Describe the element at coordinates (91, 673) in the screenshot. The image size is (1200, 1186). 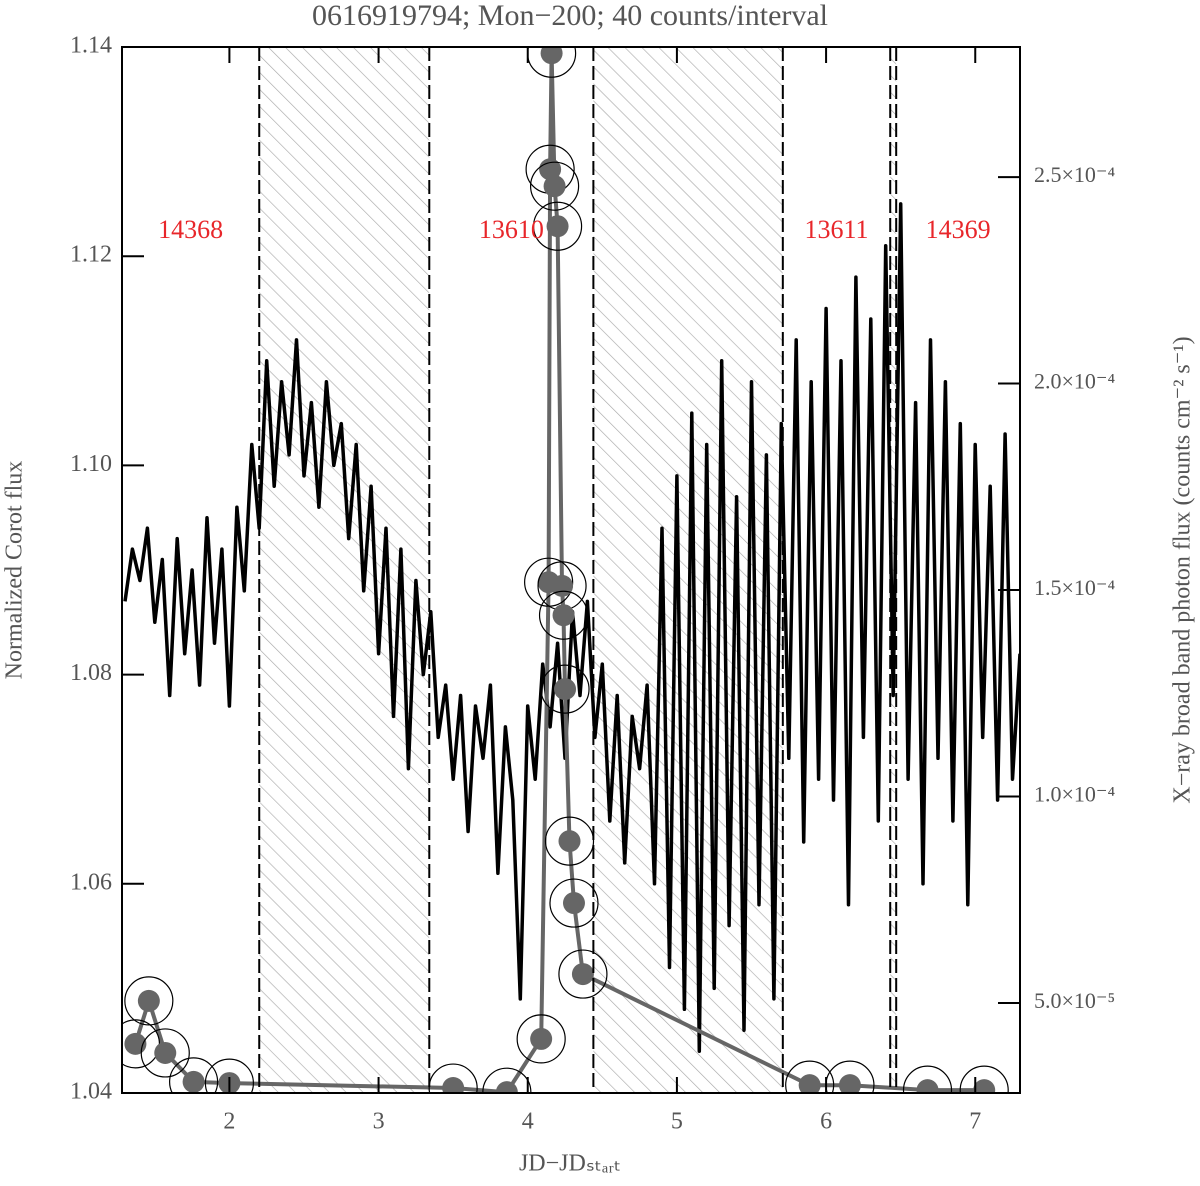
I see `y-tick-label: 1.08` at that location.